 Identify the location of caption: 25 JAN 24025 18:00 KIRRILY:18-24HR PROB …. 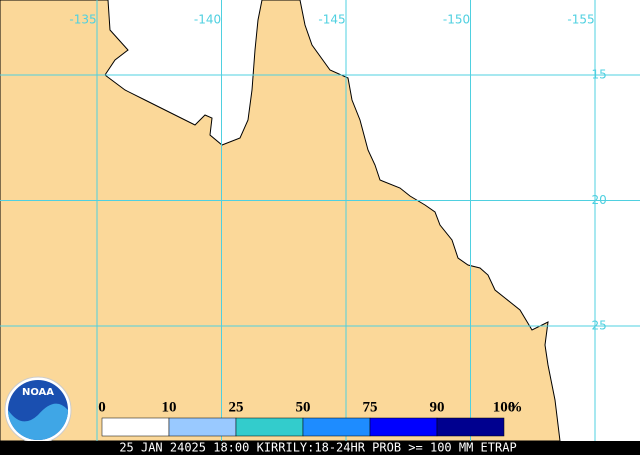
(317, 448).